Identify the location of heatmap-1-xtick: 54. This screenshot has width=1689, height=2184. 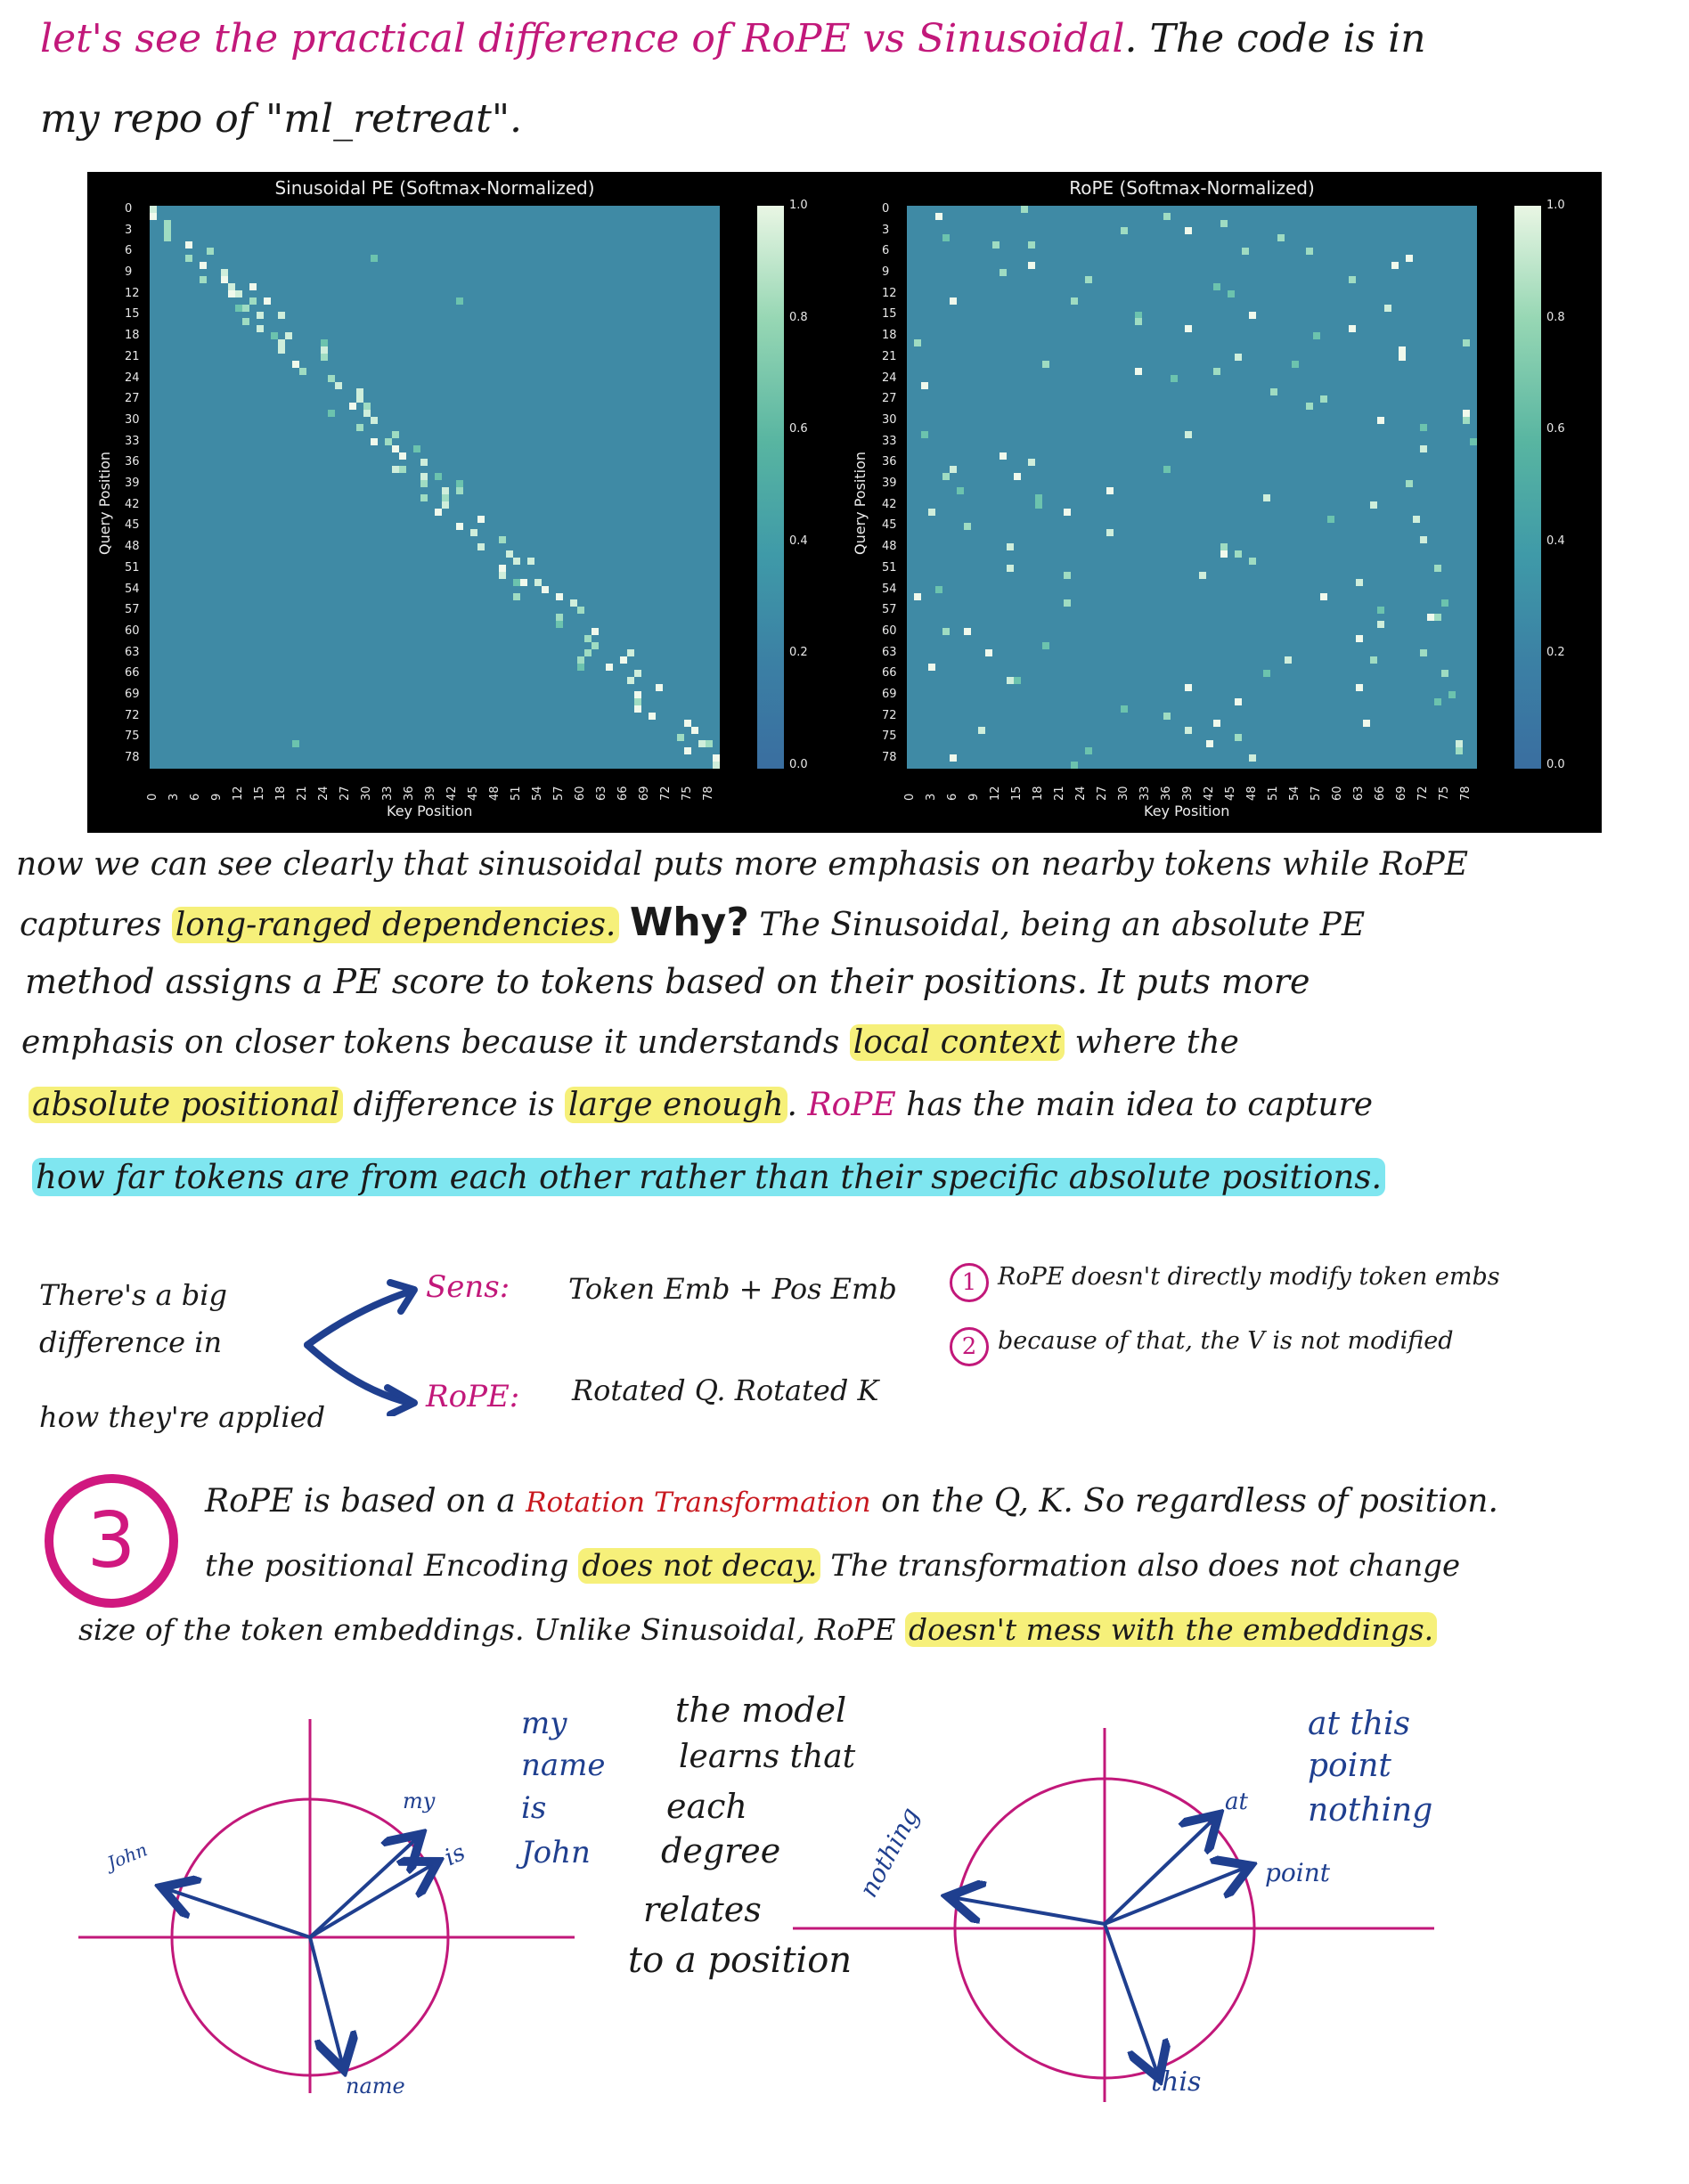
(537, 793).